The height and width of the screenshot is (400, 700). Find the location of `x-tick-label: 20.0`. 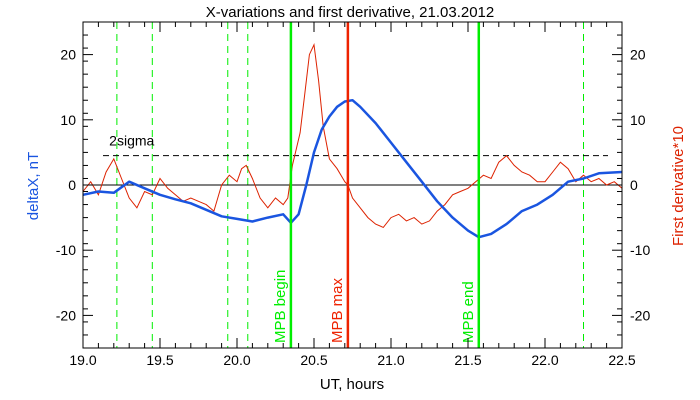

x-tick-label: 20.0 is located at coordinates (236, 360).